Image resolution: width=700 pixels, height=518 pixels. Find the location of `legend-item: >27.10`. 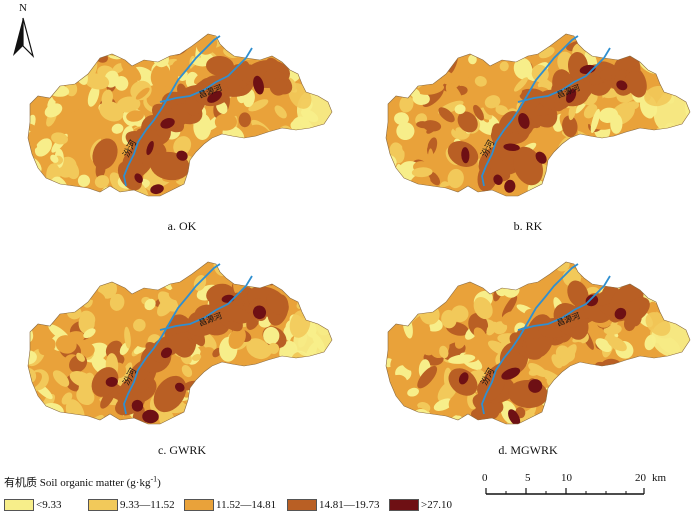

legend-item: >27.10 is located at coordinates (420, 505).